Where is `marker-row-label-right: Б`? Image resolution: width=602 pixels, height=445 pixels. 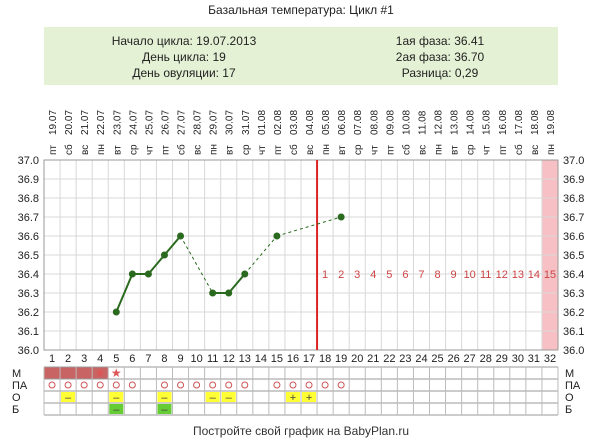 marker-row-label-right: Б is located at coordinates (568, 410).